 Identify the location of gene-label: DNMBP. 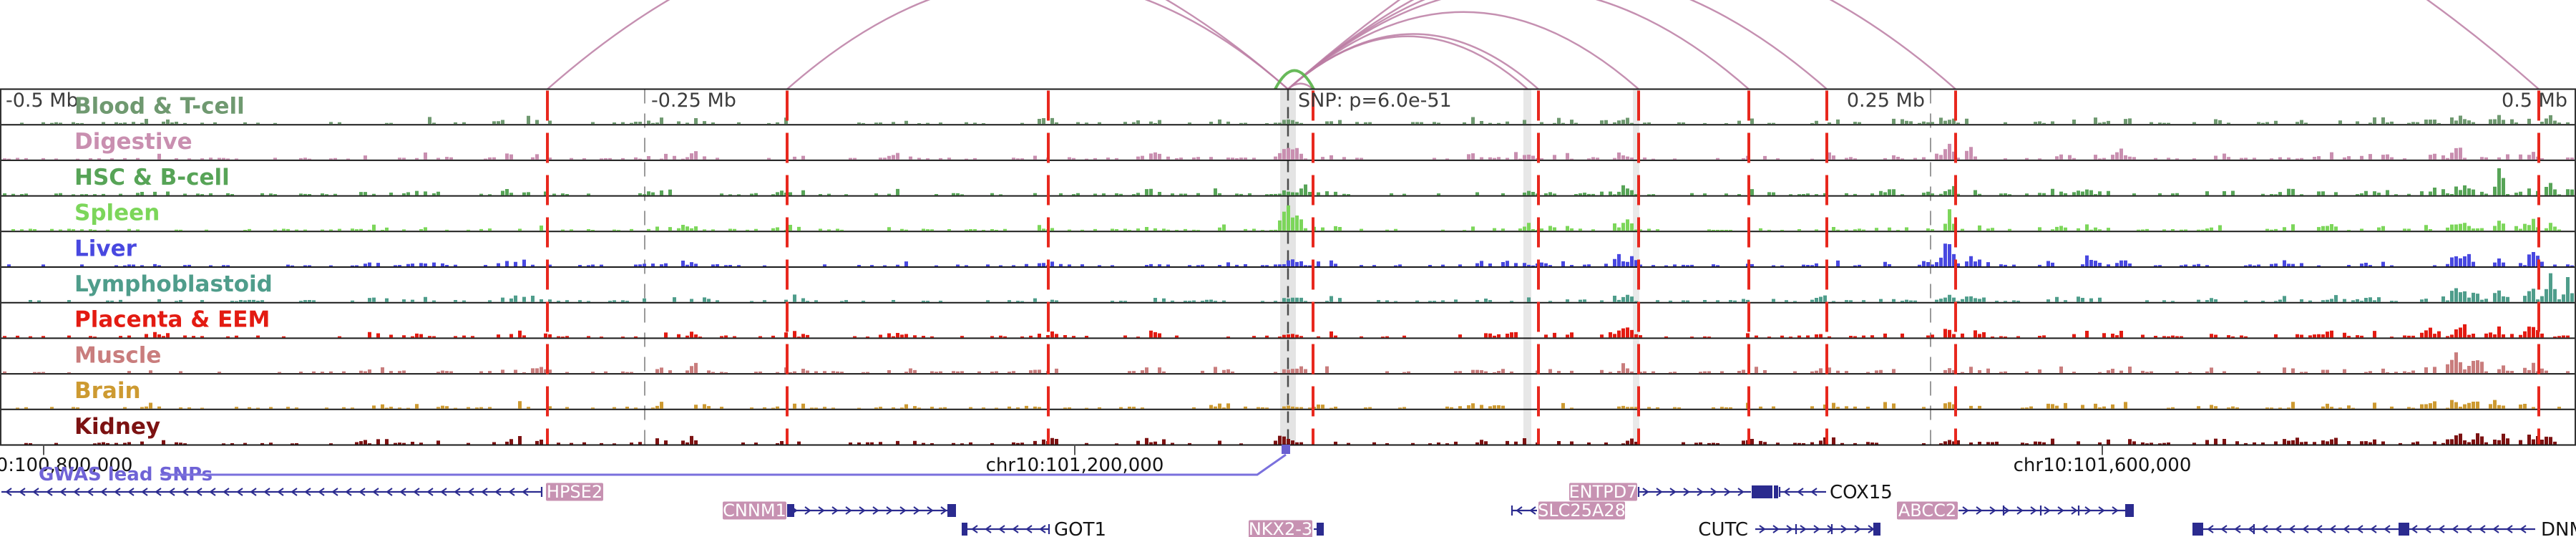
(2558, 528).